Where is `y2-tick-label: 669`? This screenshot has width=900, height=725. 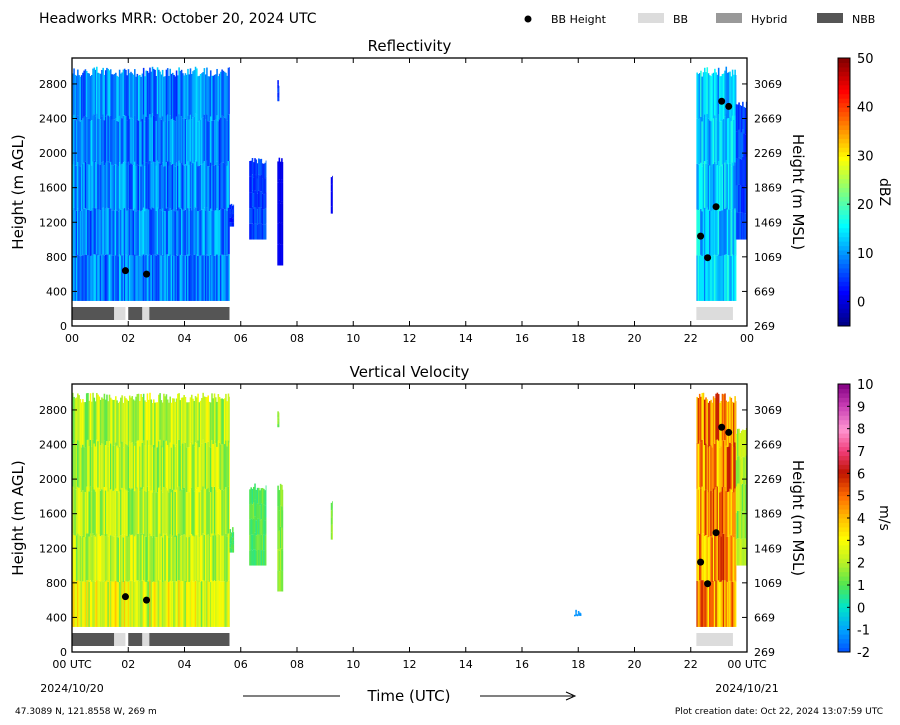 y2-tick-label: 669 is located at coordinates (764, 291).